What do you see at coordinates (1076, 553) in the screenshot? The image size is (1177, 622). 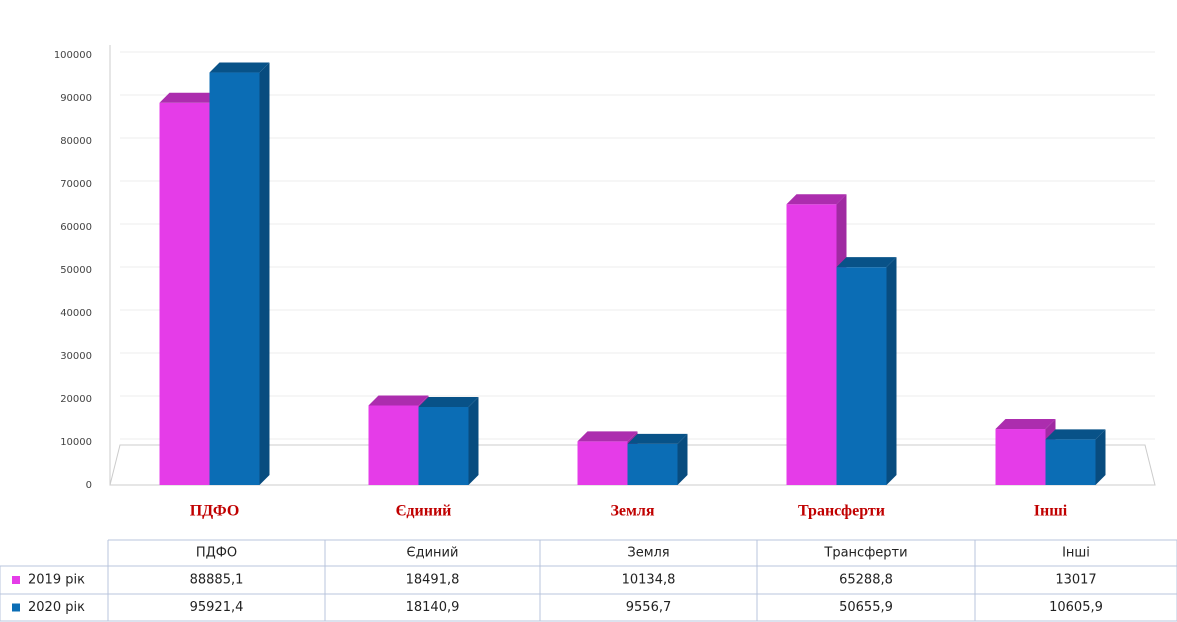 I see `table-header: Інші` at bounding box center [1076, 553].